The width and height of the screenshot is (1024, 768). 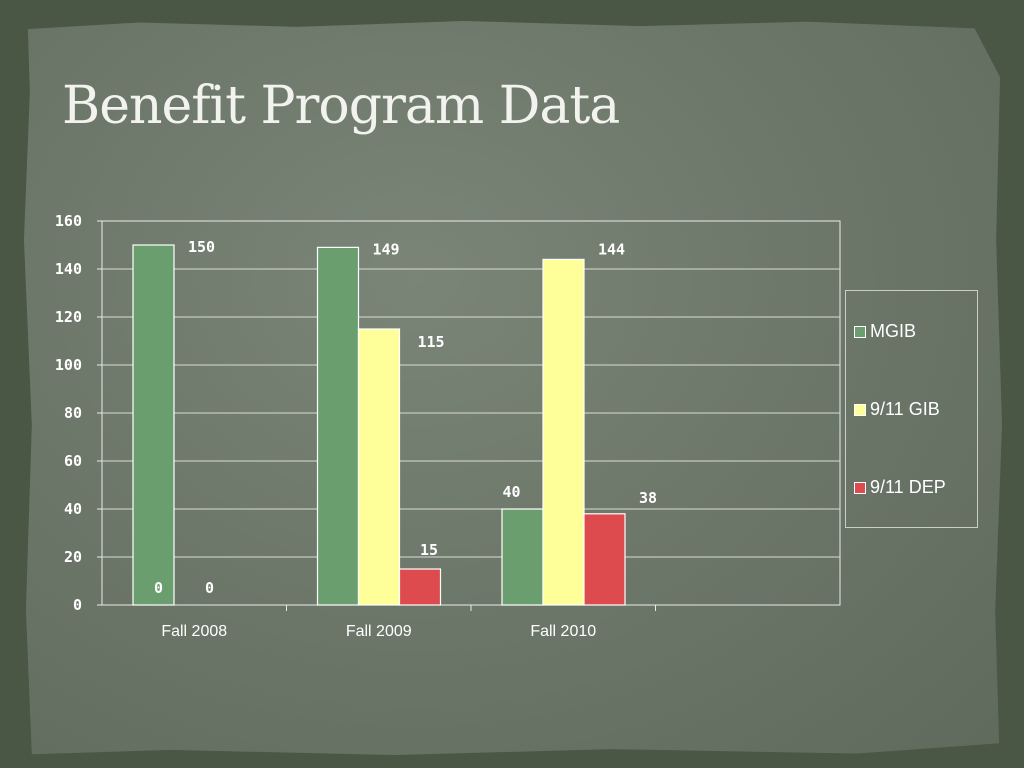 I want to click on data-label: 115, so click(x=431, y=342).